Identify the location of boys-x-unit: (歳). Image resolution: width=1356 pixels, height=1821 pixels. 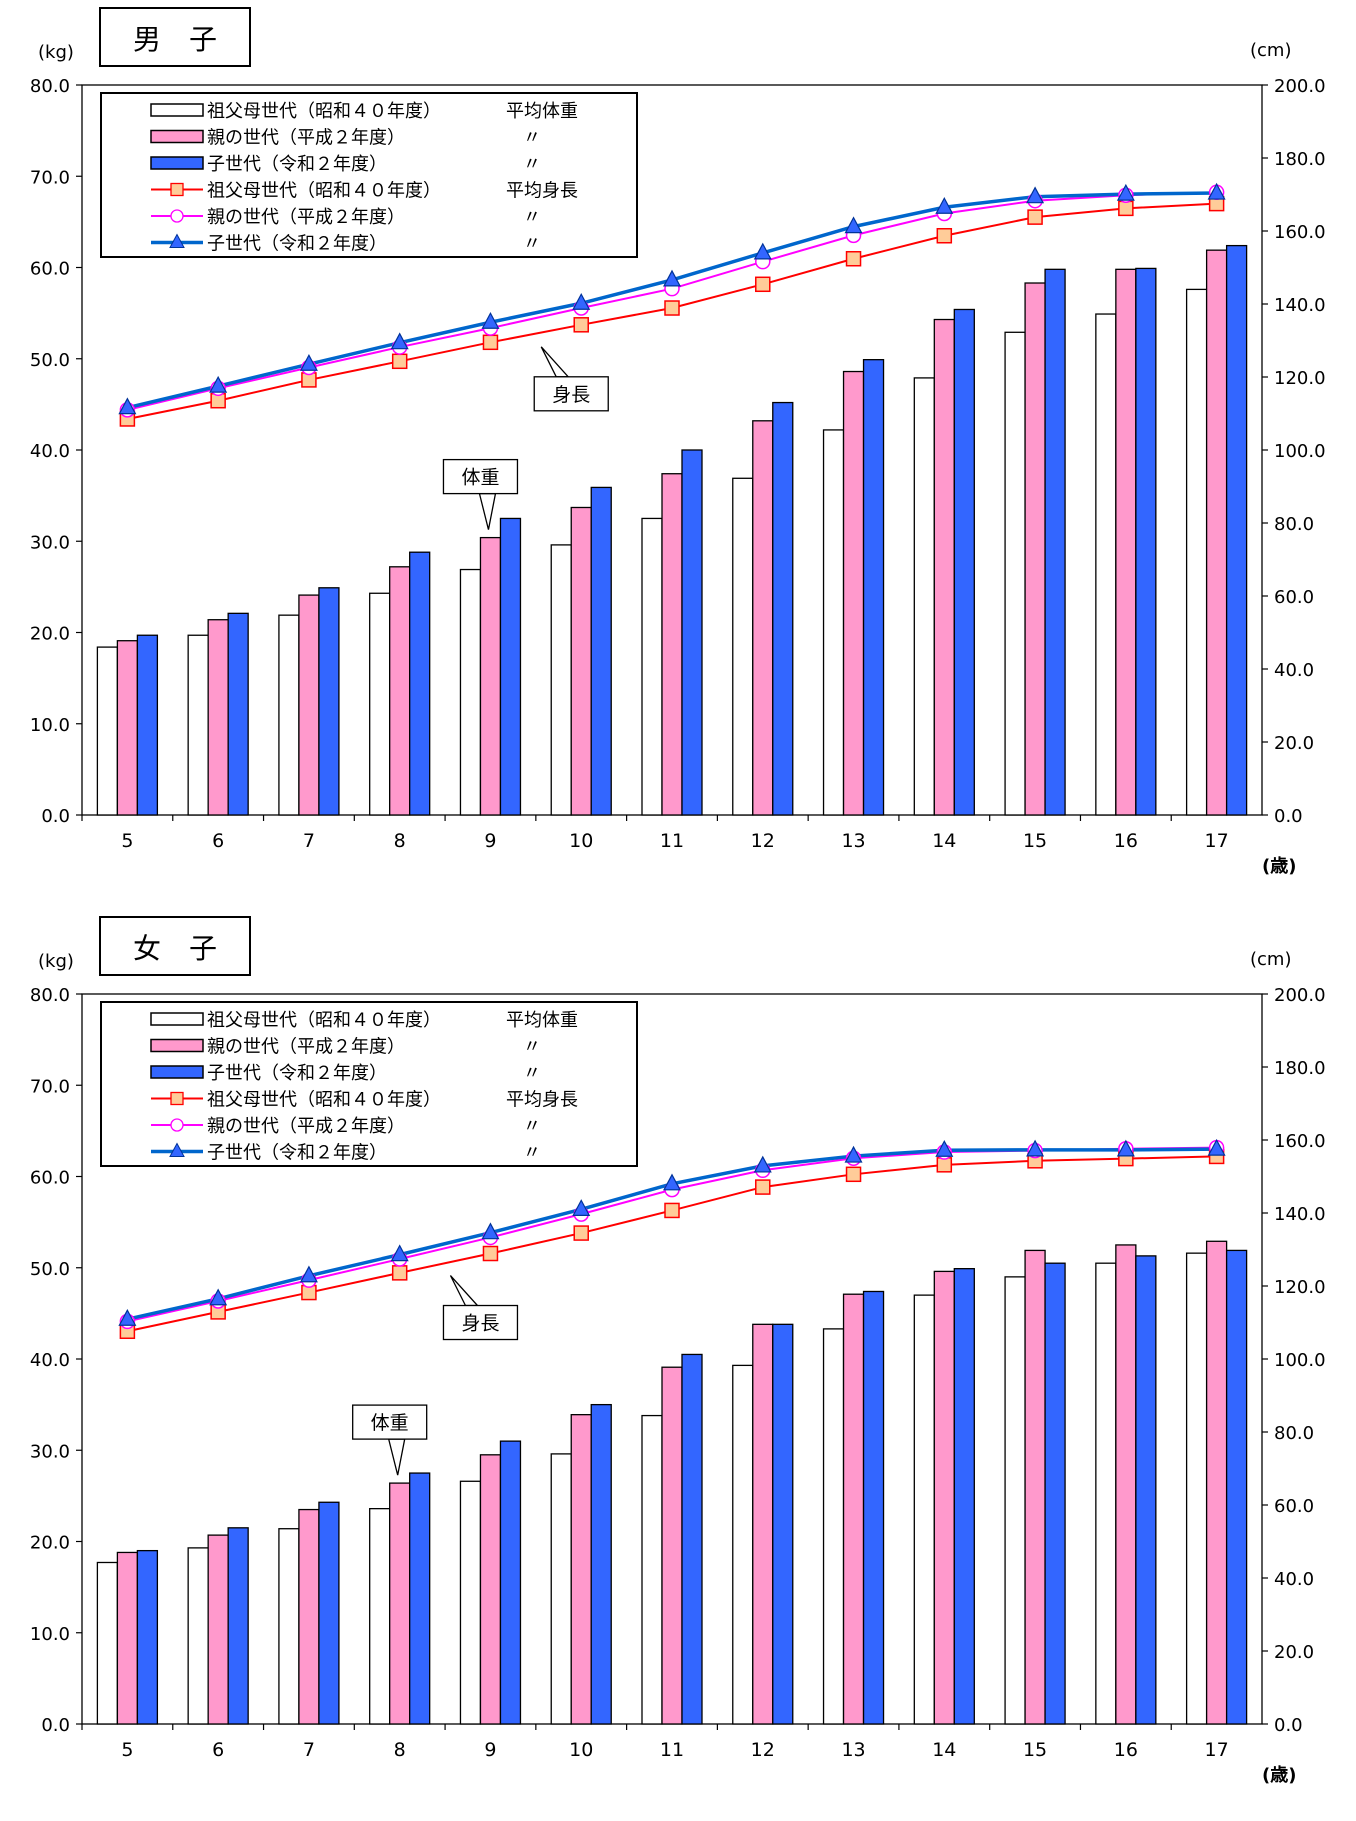
(1279, 866).